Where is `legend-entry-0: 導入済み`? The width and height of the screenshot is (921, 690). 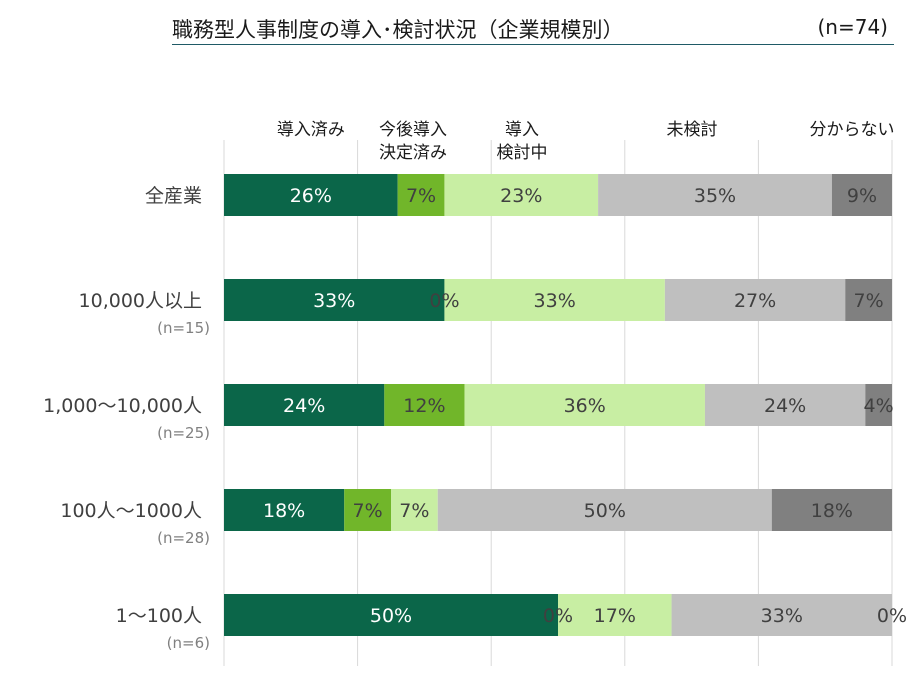 legend-entry-0: 導入済み is located at coordinates (311, 130).